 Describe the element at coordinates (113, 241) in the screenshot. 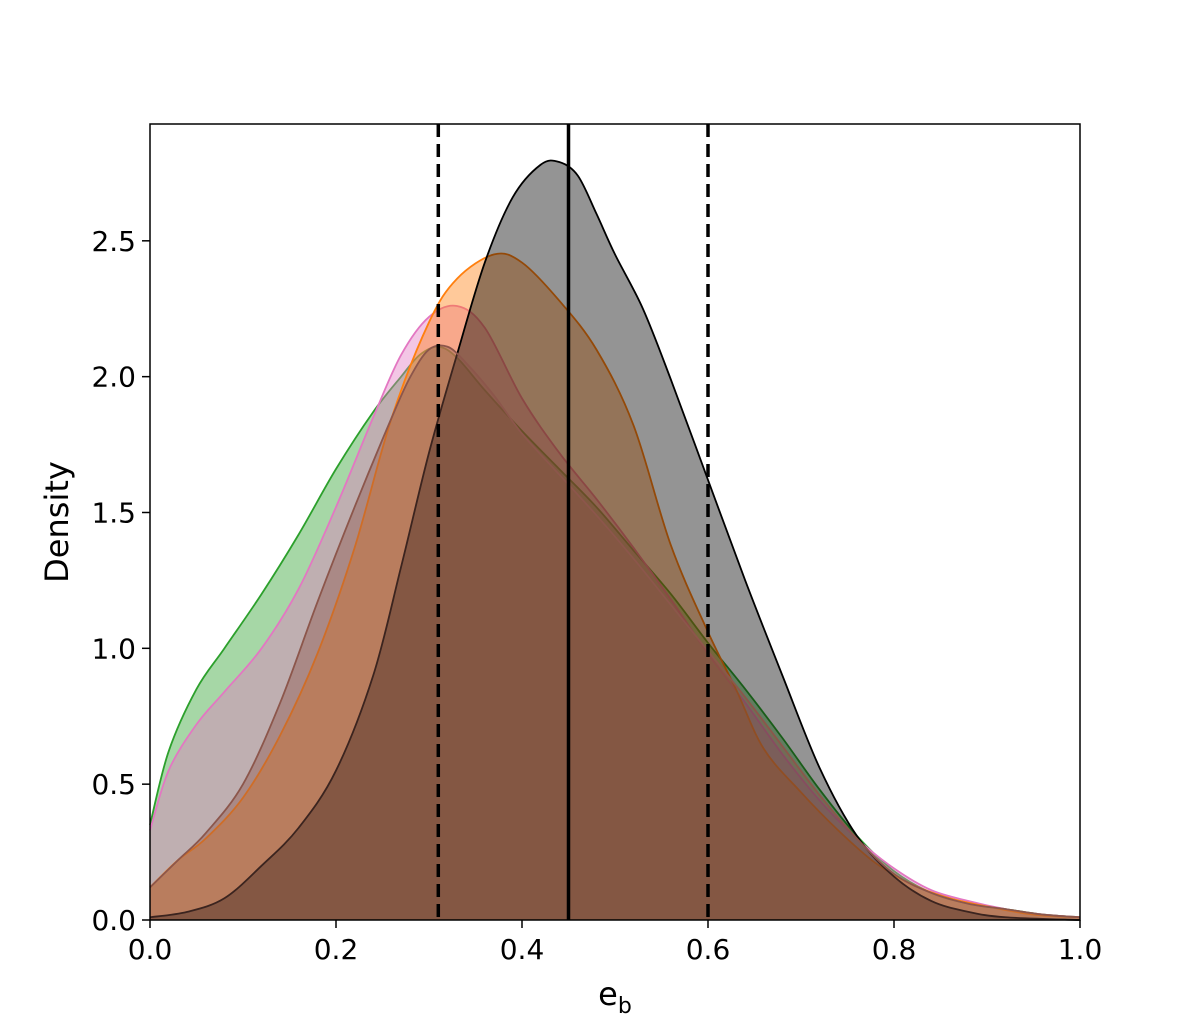

I see `y-tick-label: 2.5` at that location.